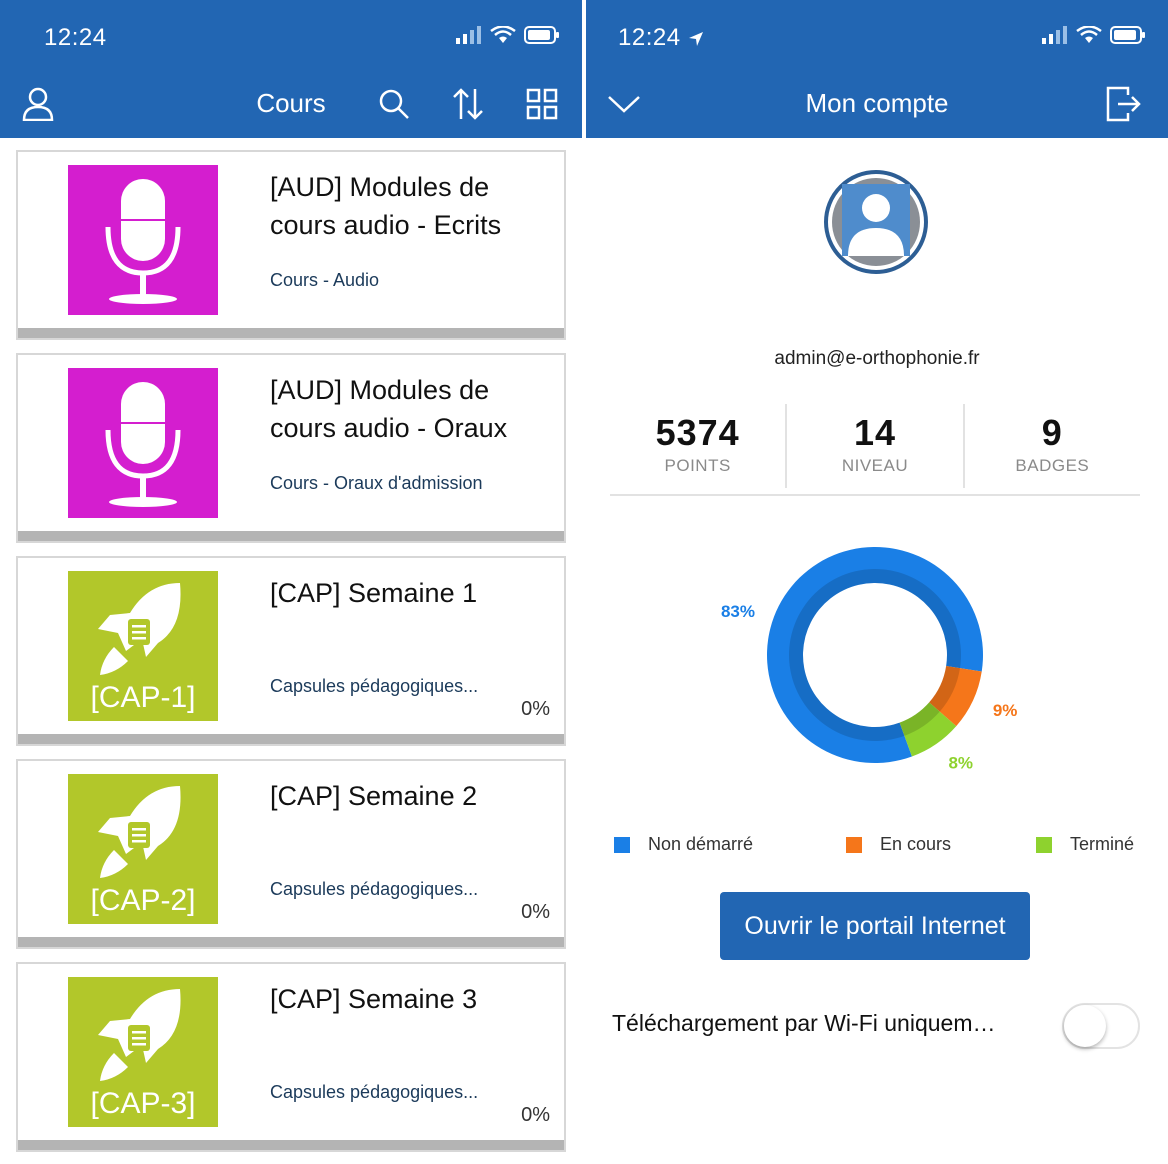 The image size is (1168, 1164). Describe the element at coordinates (376, 483) in the screenshot. I see `course-subtitle: Cours - Oraux d'admission` at that location.